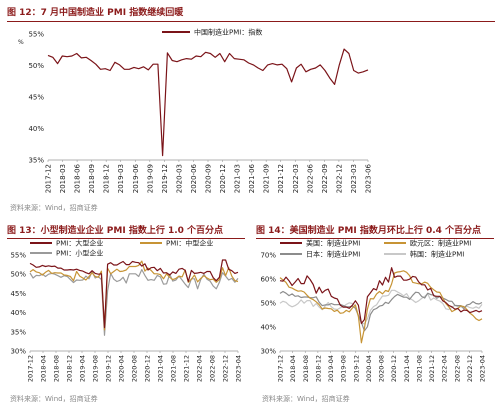 The width and height of the screenshot is (500, 407). I want to click on x-tick-label: 2021-03, so click(238, 178).